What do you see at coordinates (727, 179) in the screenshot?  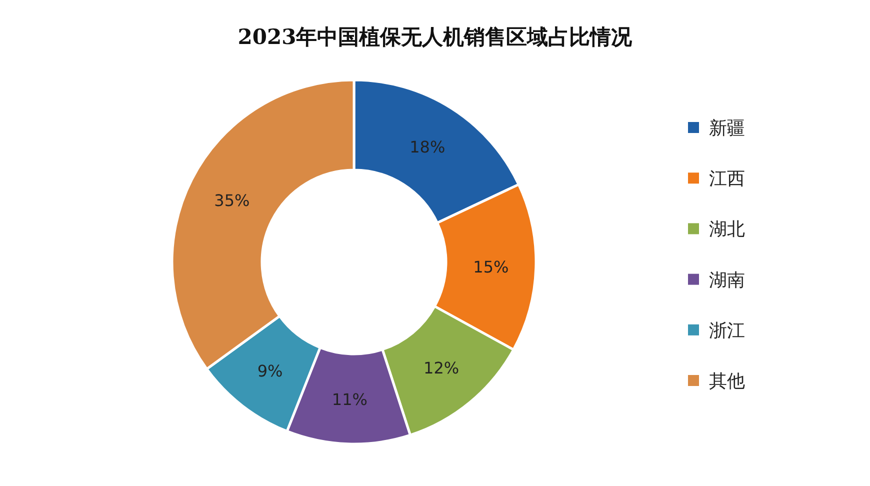 I see `legend-label: 江西` at bounding box center [727, 179].